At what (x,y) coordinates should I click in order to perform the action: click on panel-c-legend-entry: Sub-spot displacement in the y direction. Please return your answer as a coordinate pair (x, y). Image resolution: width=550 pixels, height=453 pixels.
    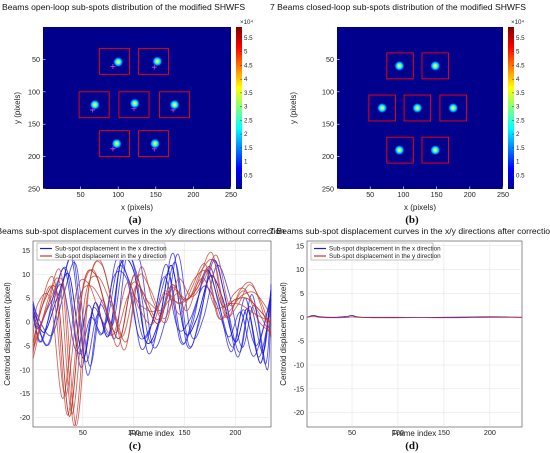
    Looking at the image, I should click on (111, 256).